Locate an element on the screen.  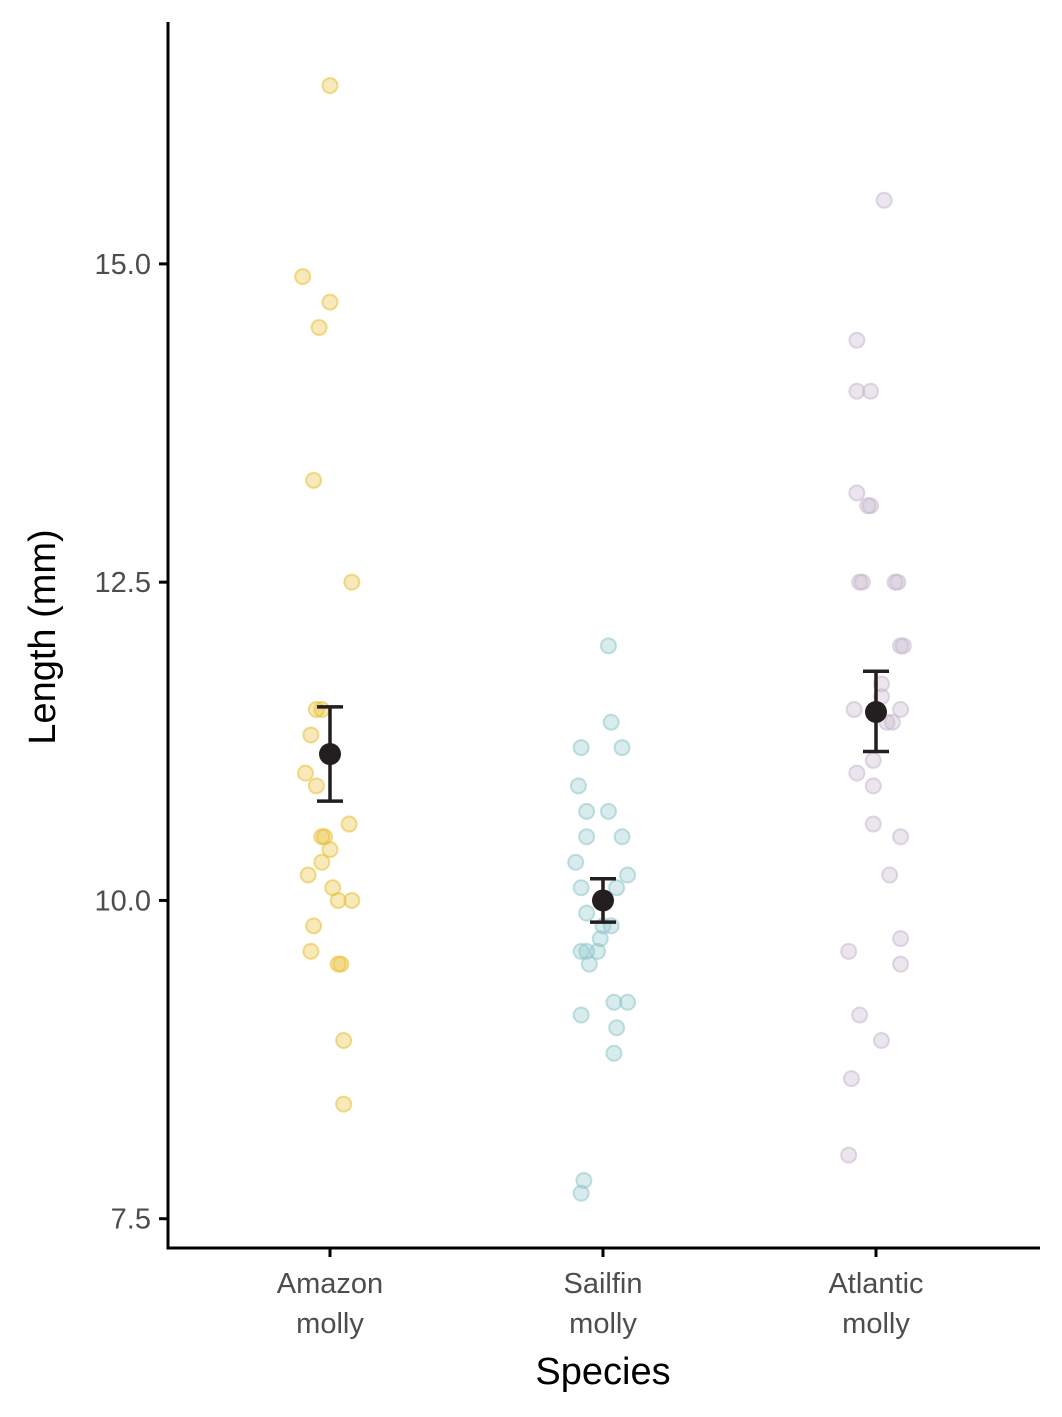
y-tick-label: 7.5 is located at coordinates (131, 1220).